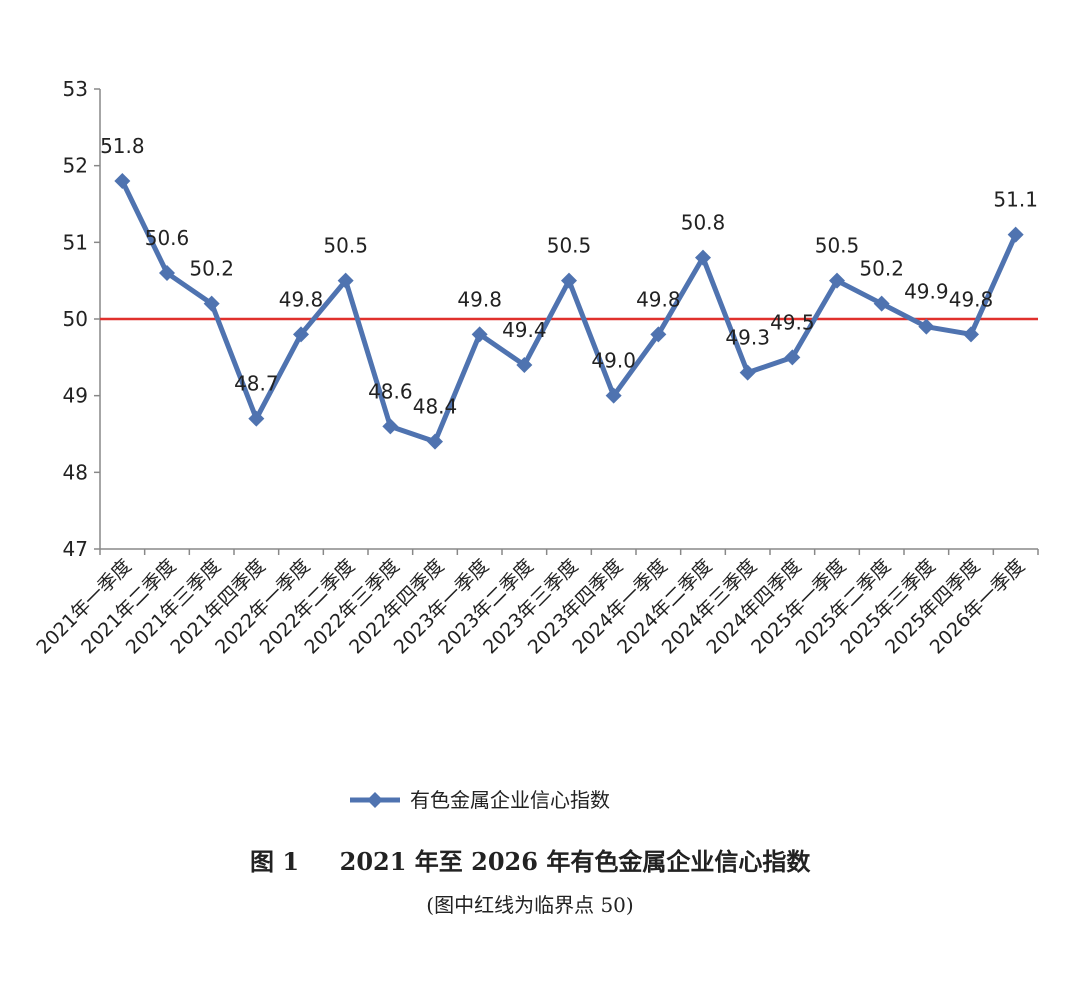  What do you see at coordinates (122, 146) in the screenshot?
I see `data-label: 51.8` at bounding box center [122, 146].